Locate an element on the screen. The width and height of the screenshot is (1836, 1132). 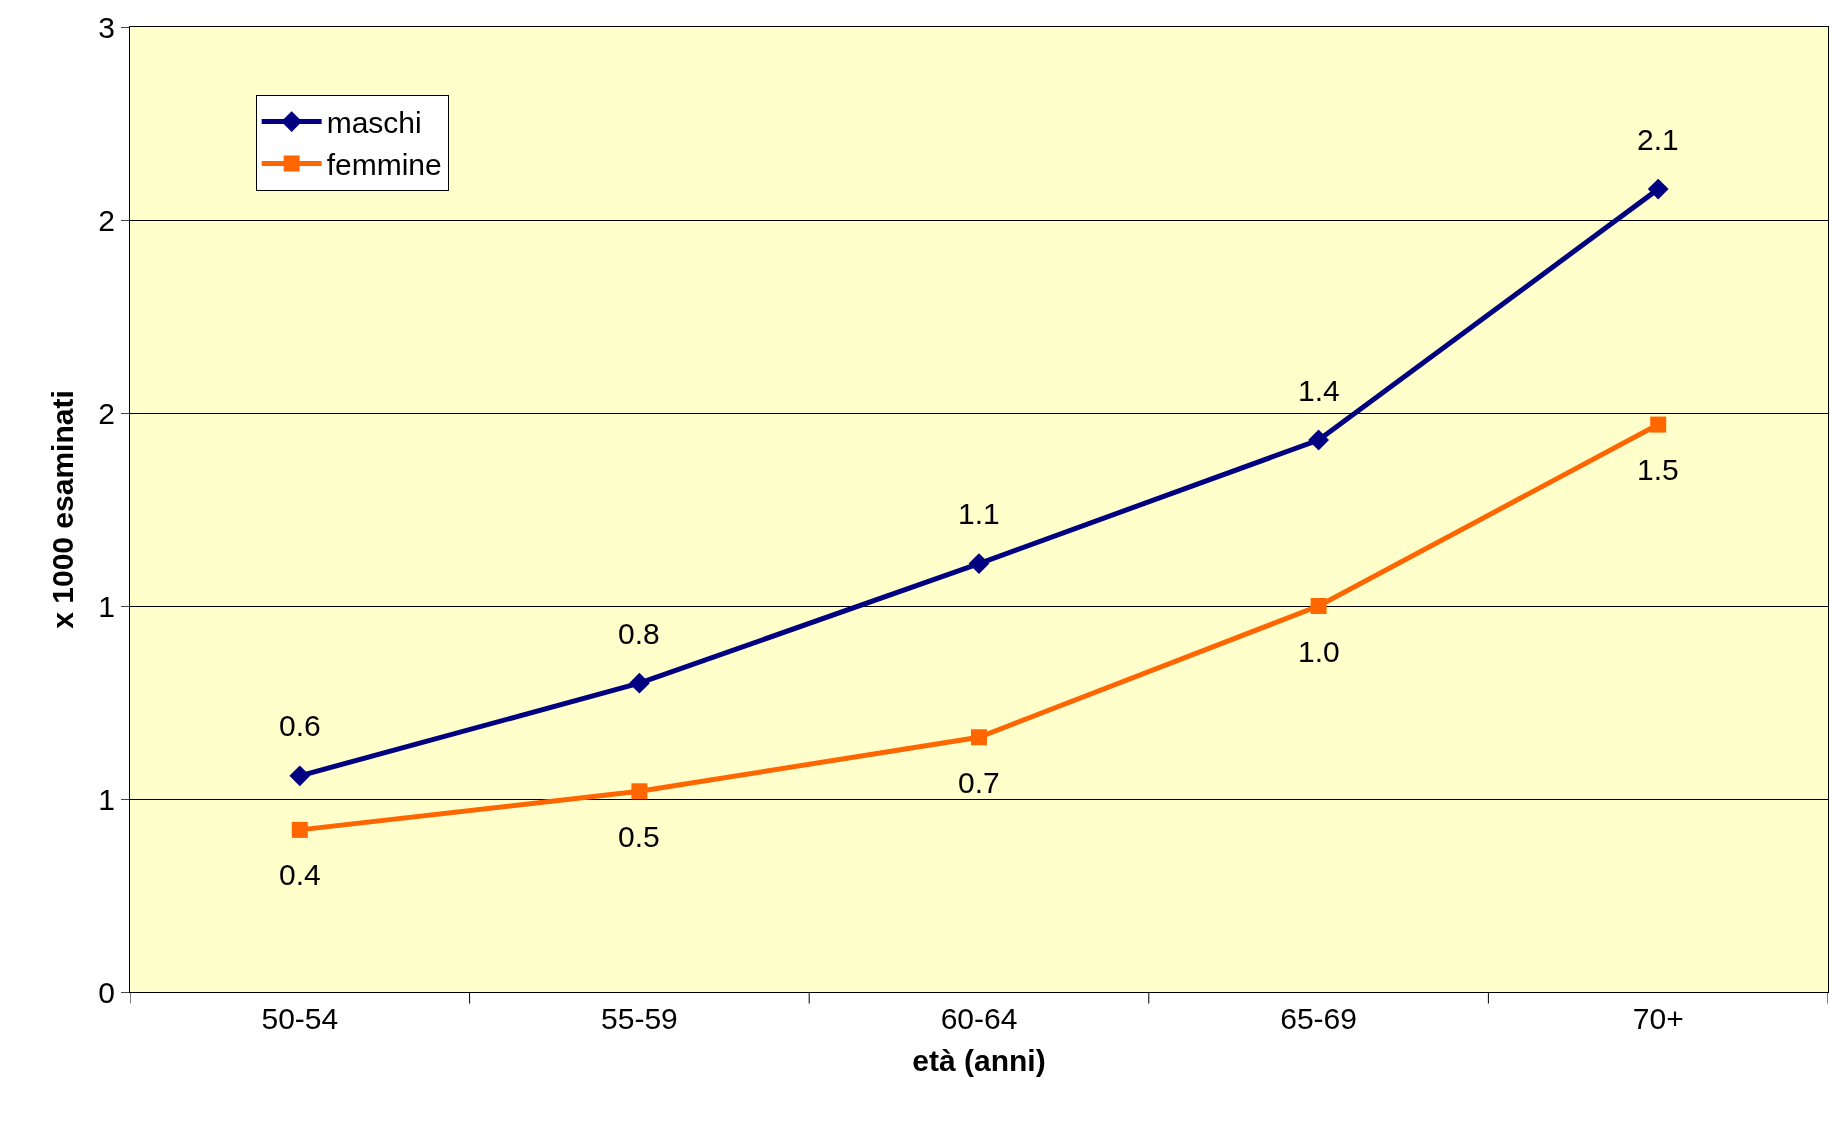
data-label: 0.7 is located at coordinates (979, 782).